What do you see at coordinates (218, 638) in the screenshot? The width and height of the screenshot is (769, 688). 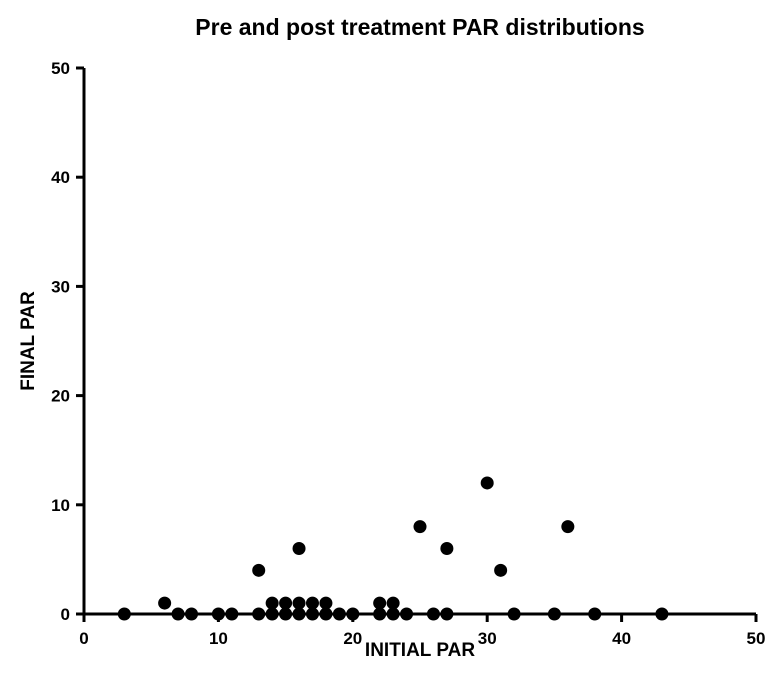 I see `x-tick-label: 10` at bounding box center [218, 638].